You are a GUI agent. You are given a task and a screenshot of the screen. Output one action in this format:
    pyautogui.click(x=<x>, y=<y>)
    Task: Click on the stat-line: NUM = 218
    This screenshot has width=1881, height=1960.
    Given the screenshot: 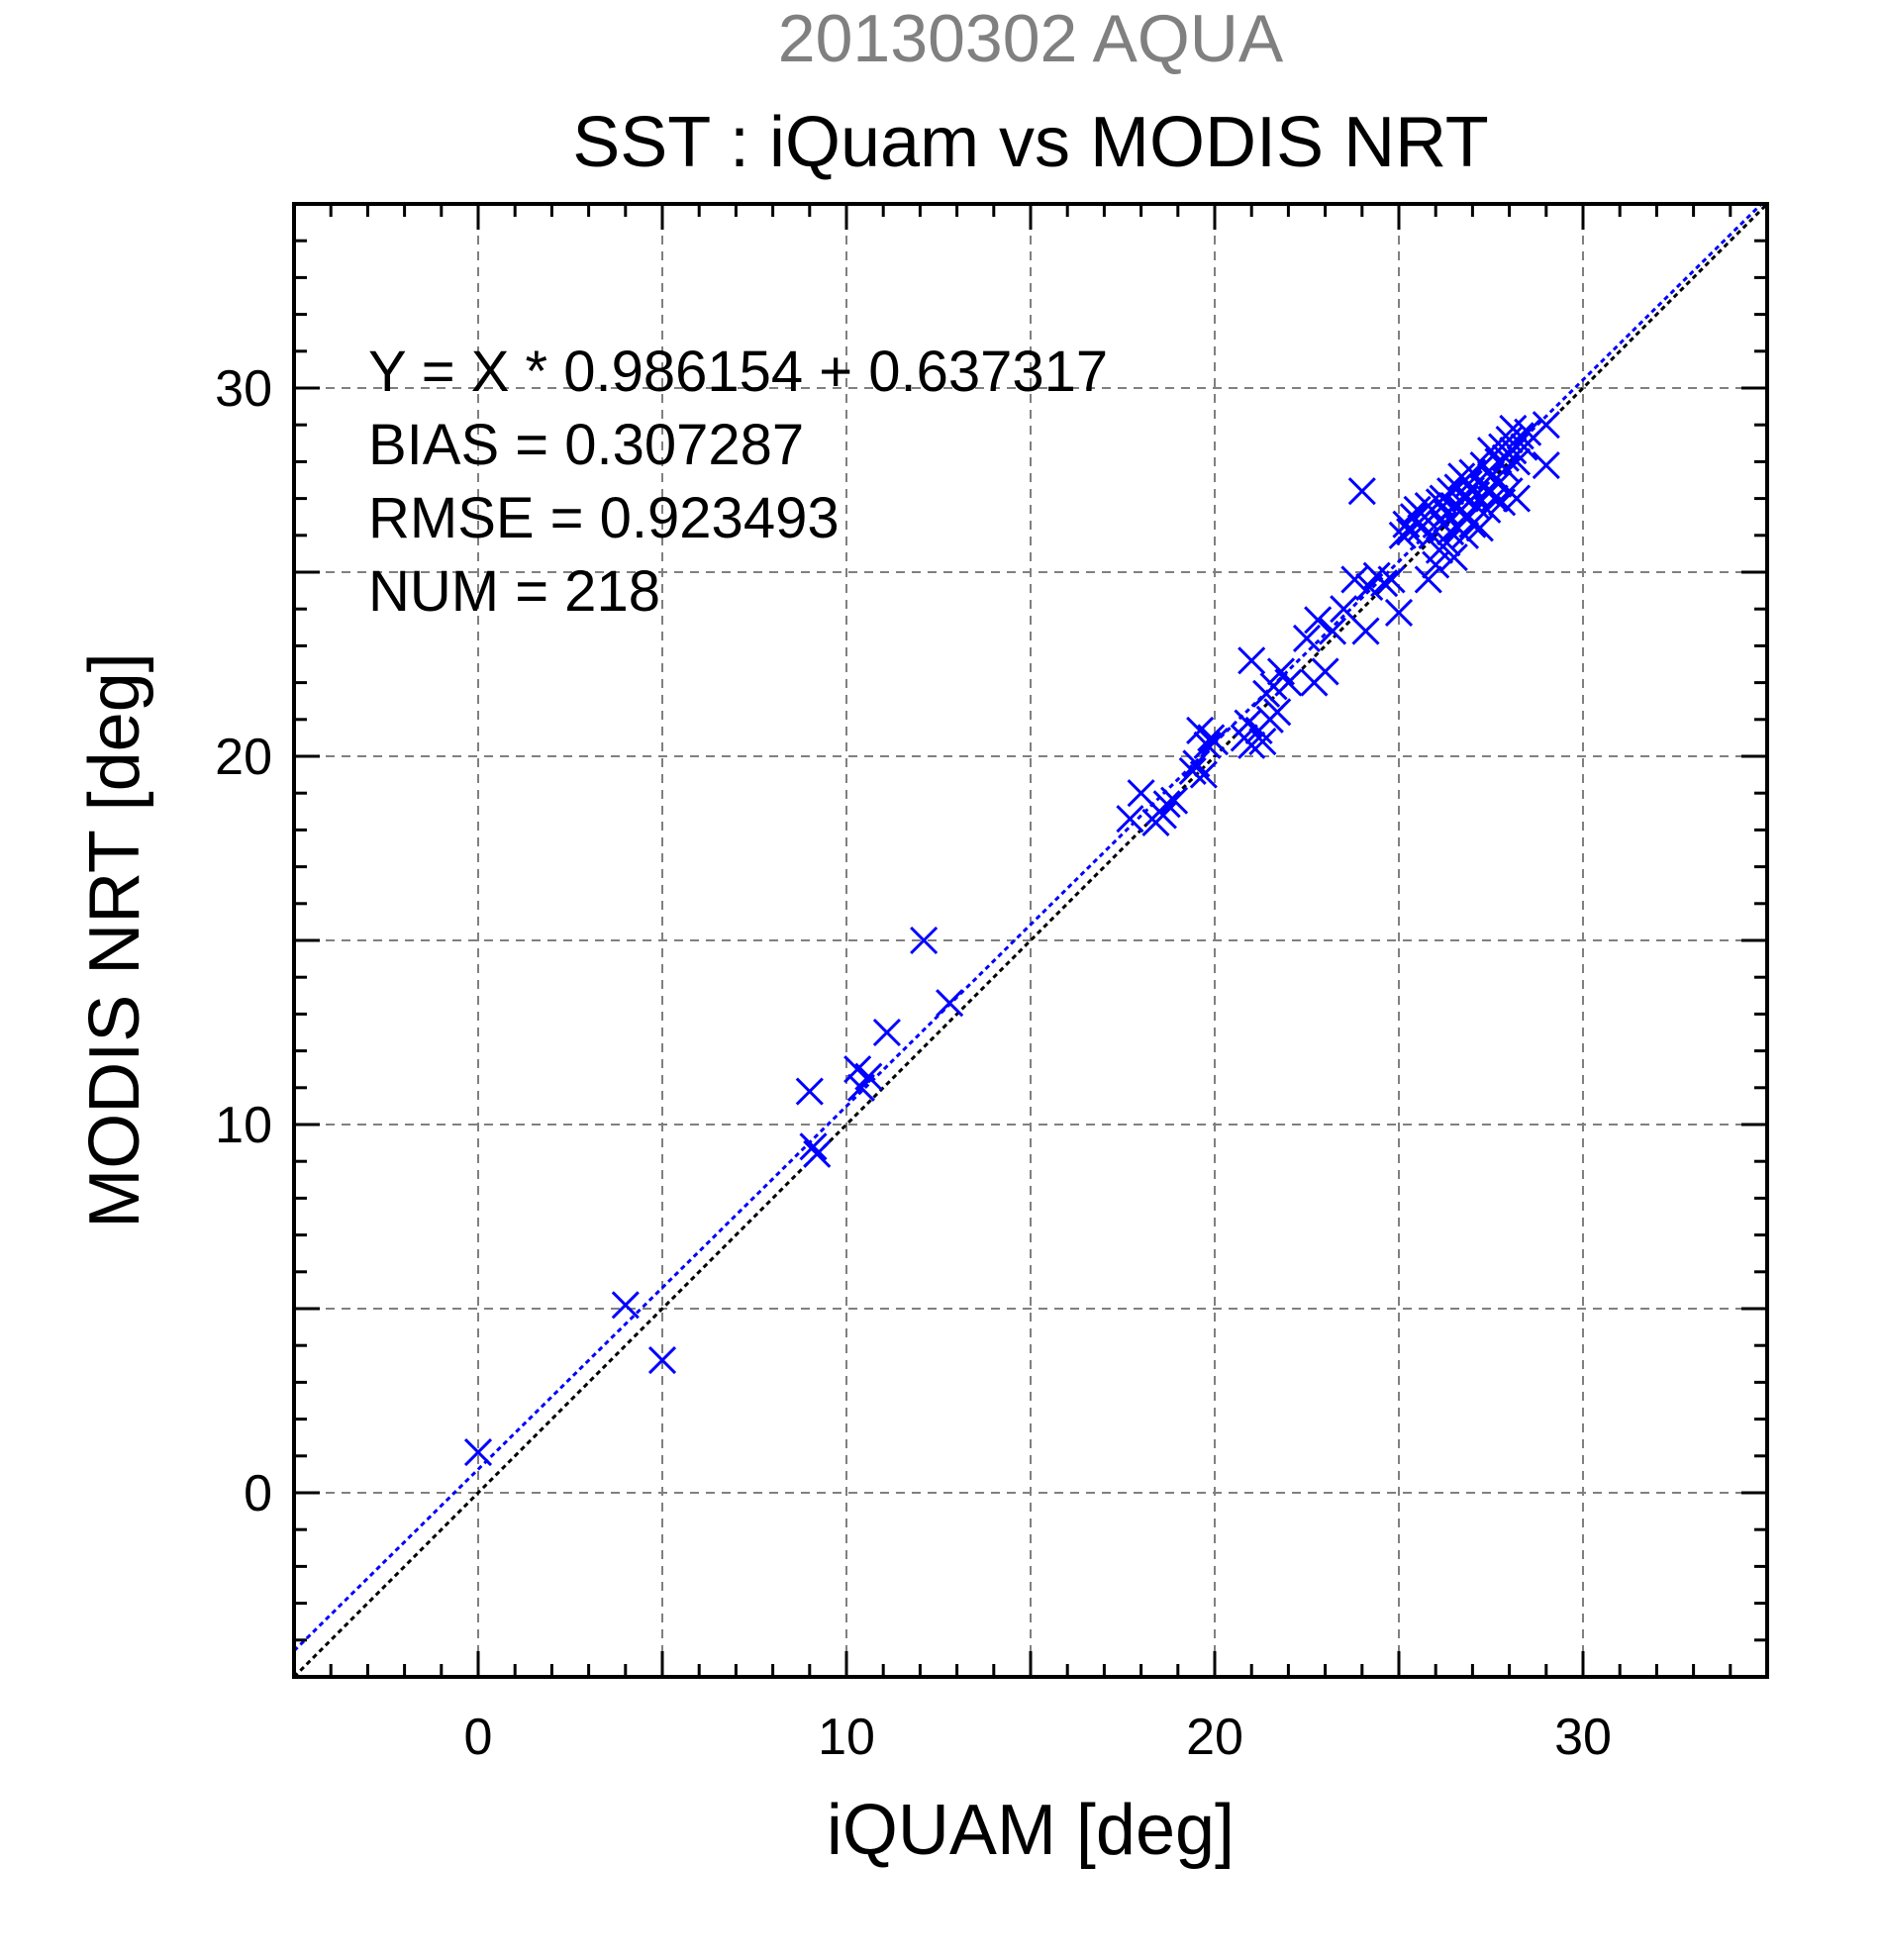 What is the action you would take?
    pyautogui.click(x=514, y=591)
    